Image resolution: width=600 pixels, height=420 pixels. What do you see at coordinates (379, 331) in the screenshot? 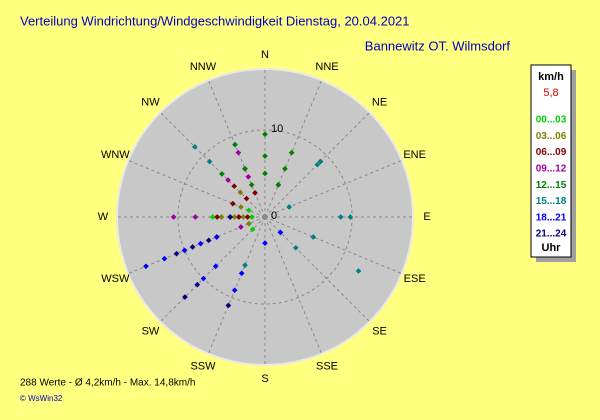
I see `direction-label: SE` at bounding box center [379, 331].